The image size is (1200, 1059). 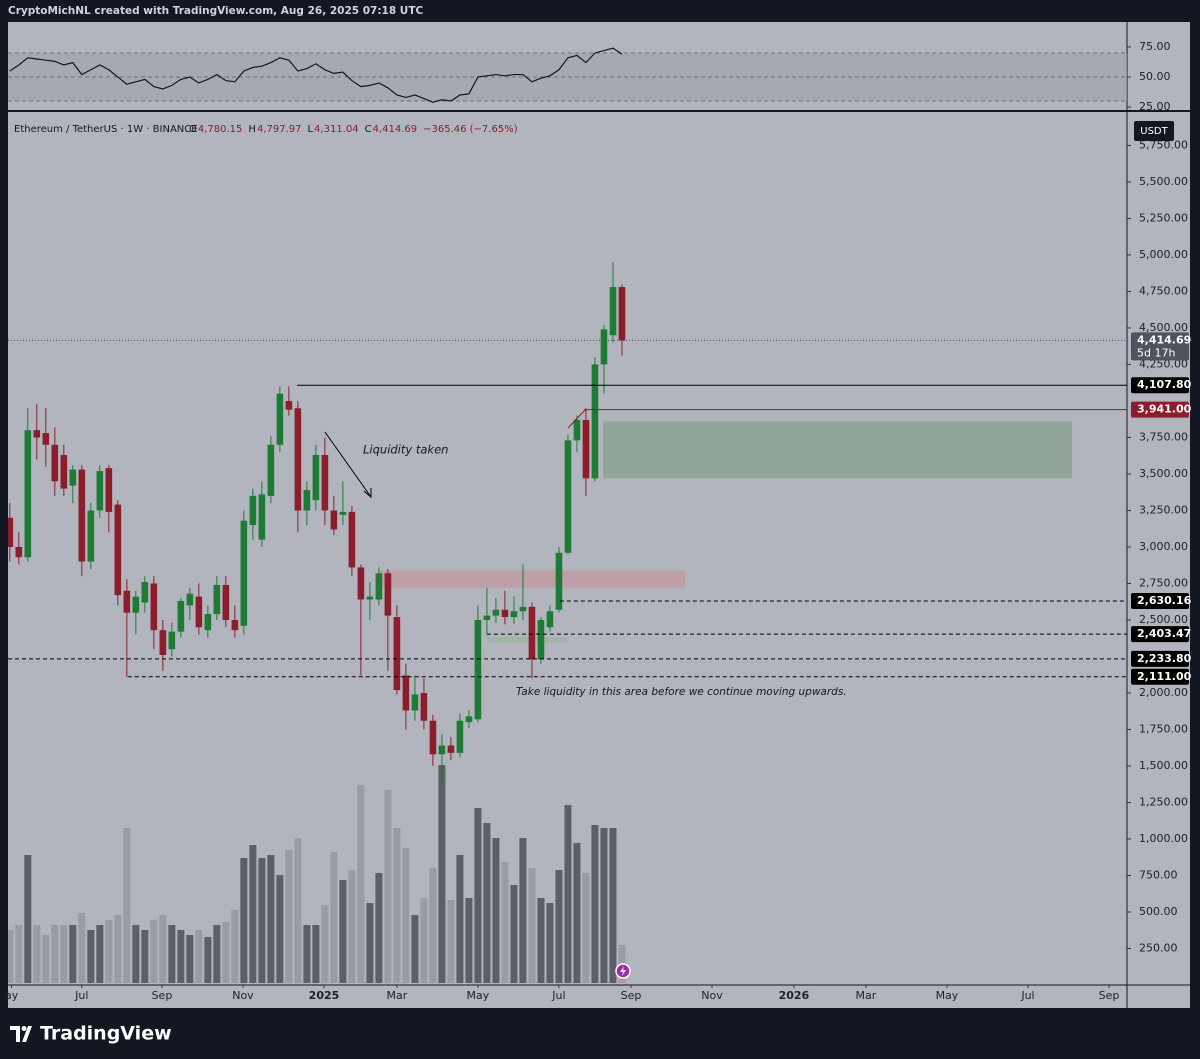 What do you see at coordinates (106, 1034) in the screenshot?
I see `footer-logo: TradingView` at bounding box center [106, 1034].